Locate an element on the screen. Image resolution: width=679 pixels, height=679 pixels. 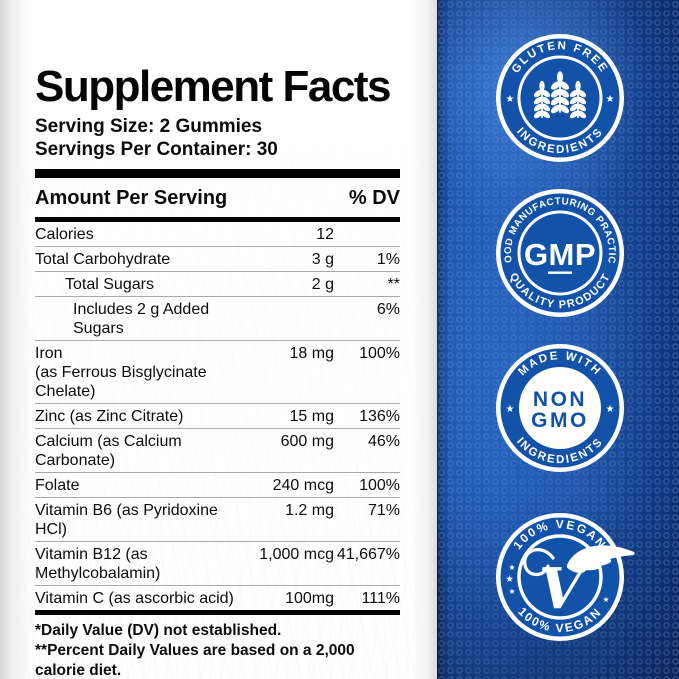
non-gmo-badge: MADE WITH INGREDIENTS ★ ★ NON GMO is located at coordinates (560, 408).